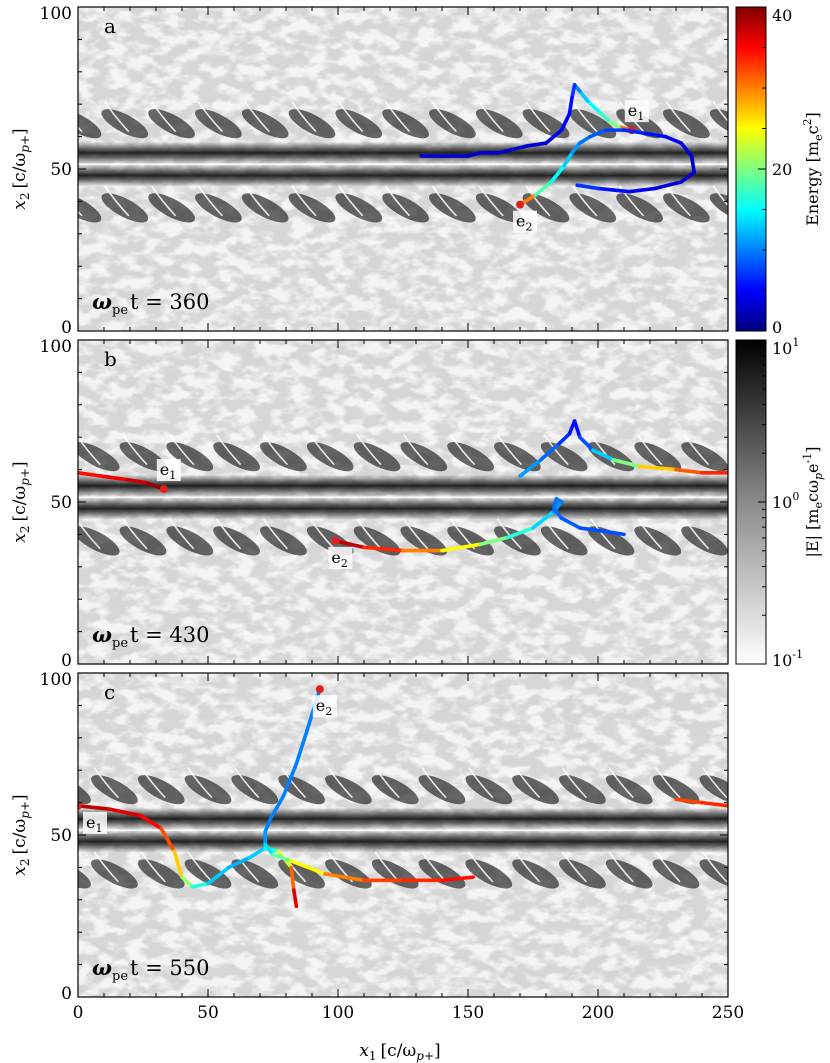 The image size is (830, 1063). I want to click on panel-letter: c, so click(109, 692).